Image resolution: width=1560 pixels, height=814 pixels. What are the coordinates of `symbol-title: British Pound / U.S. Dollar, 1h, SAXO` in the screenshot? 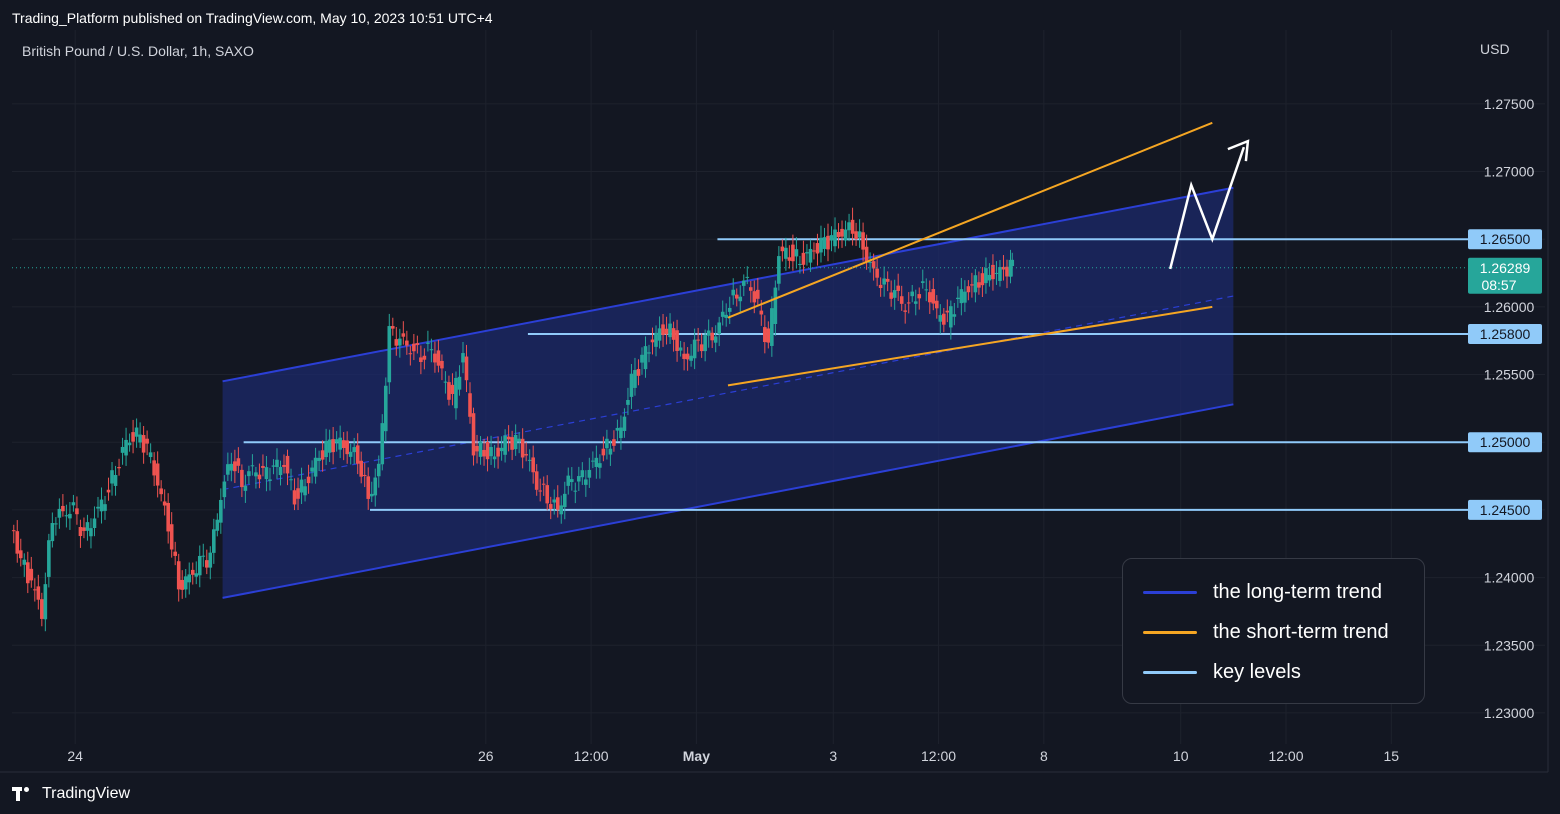 It's located at (138, 51).